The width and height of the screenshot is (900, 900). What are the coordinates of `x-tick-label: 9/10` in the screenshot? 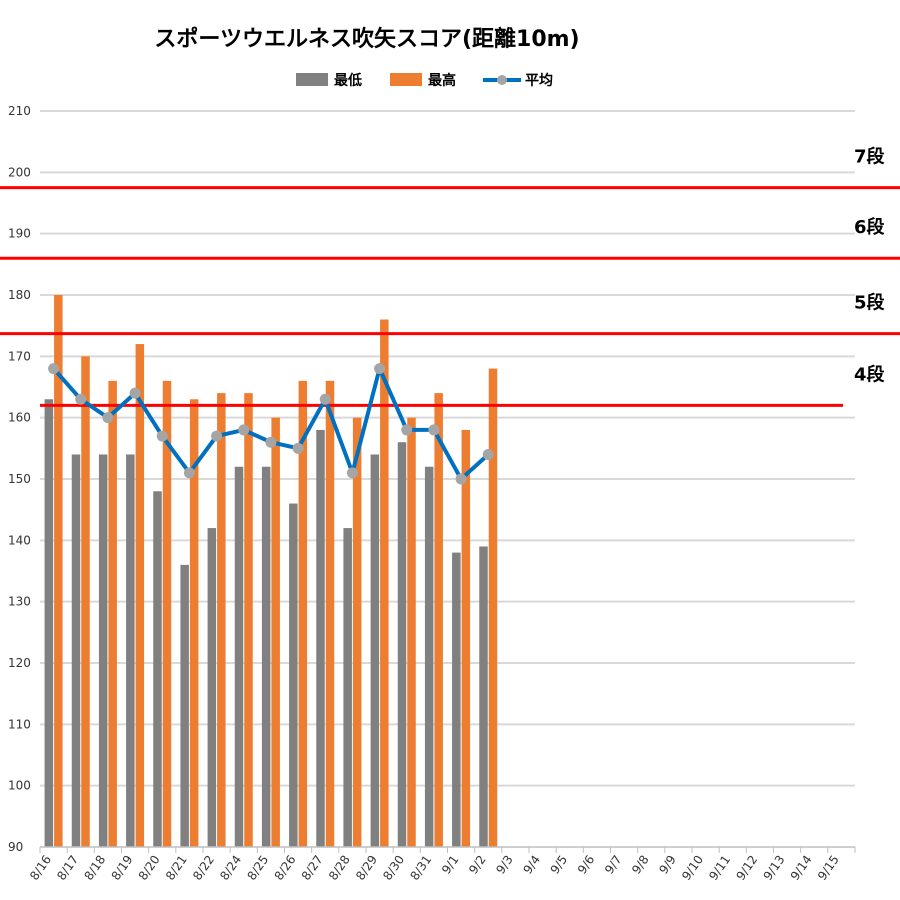 It's located at (692, 868).